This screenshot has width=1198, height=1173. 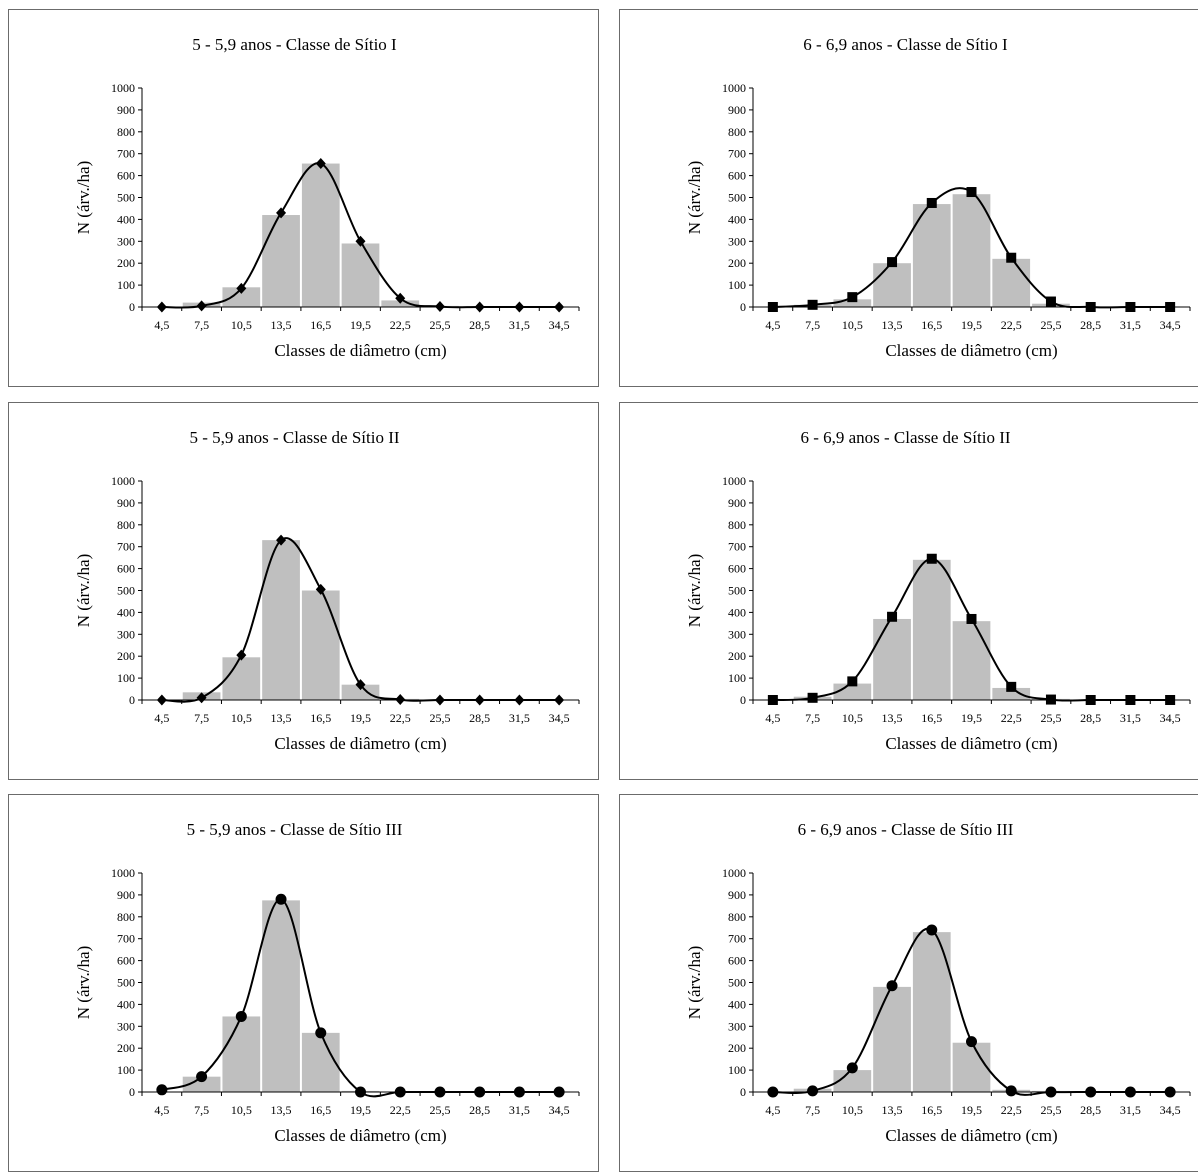 I want to click on y-tick-label: 300, so click(x=126, y=1026).